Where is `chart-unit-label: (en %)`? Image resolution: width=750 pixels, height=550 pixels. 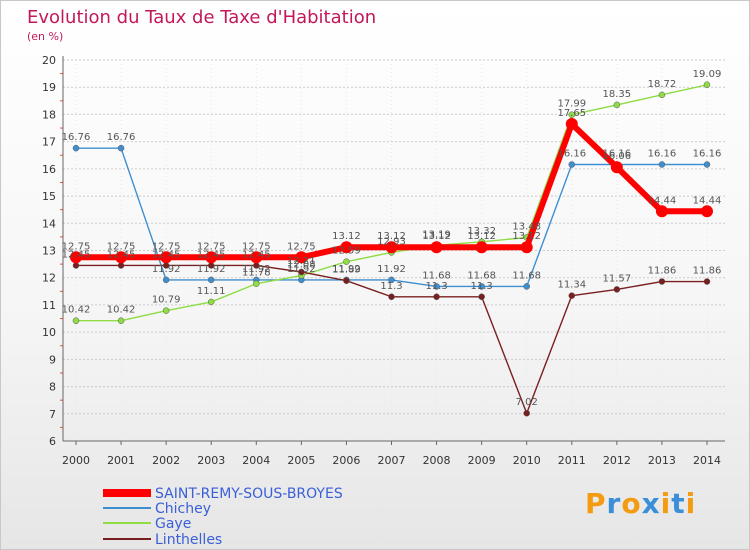 chart-unit-label: (en %) is located at coordinates (45, 36).